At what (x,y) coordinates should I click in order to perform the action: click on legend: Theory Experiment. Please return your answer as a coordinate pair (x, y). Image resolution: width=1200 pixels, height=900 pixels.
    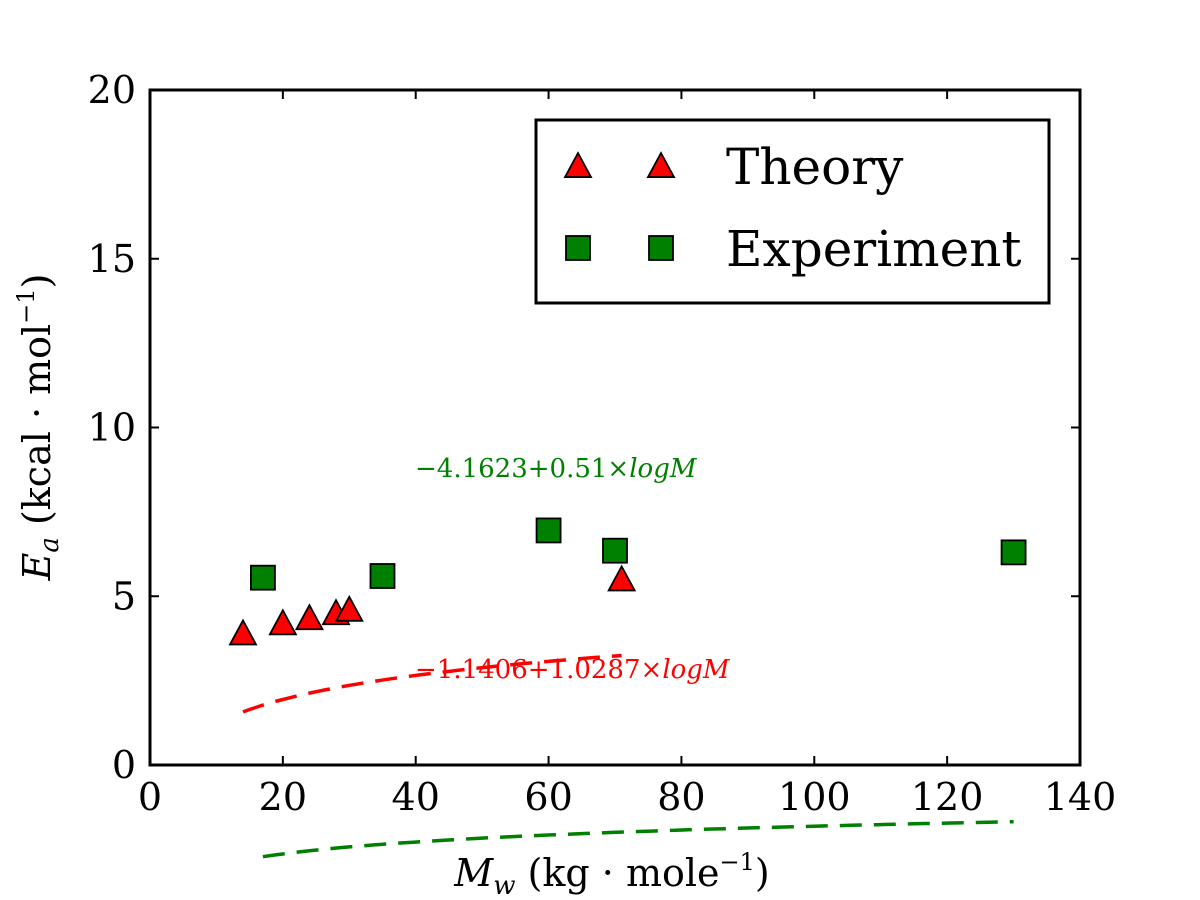
    Looking at the image, I should click on (792, 211).